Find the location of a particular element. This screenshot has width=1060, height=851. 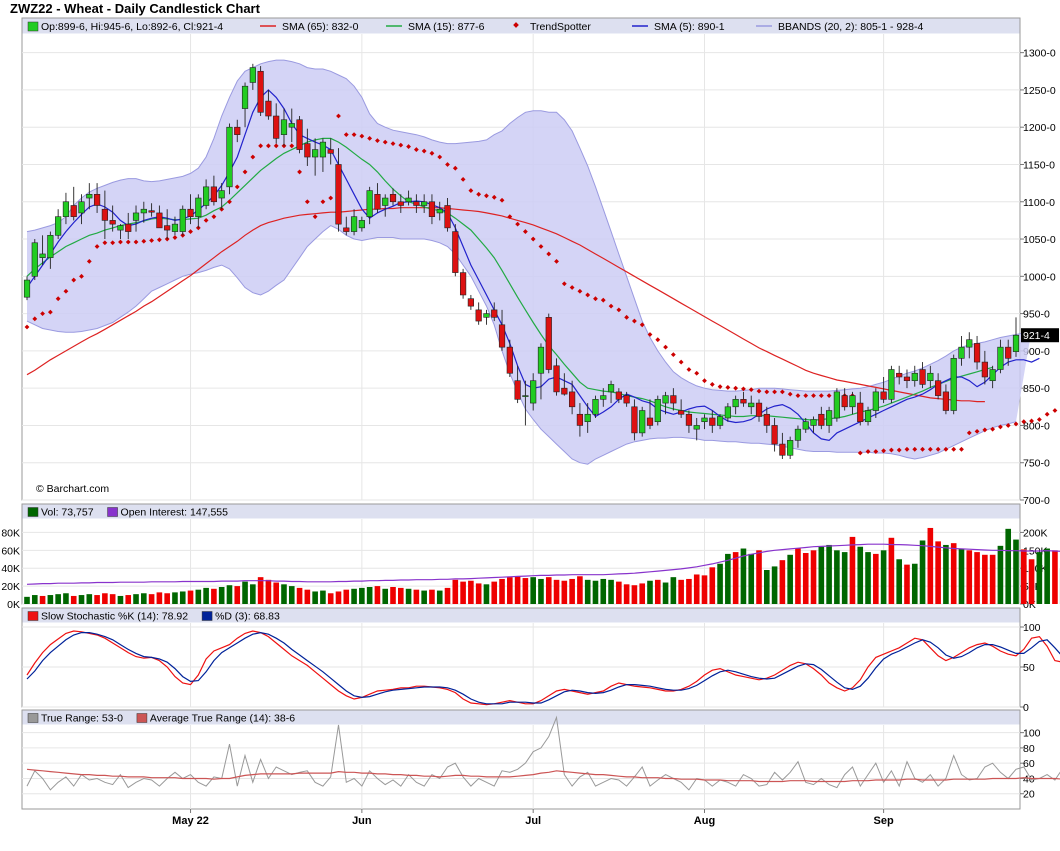

volume-legend-bar is located at coordinates (521, 511).